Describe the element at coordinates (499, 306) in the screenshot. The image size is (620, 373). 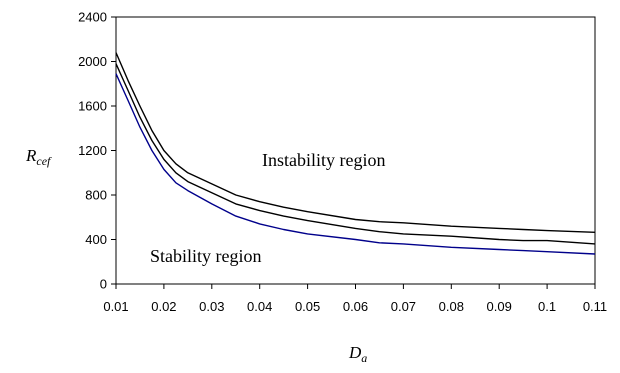
I see `x-tick-label: 0.09` at that location.